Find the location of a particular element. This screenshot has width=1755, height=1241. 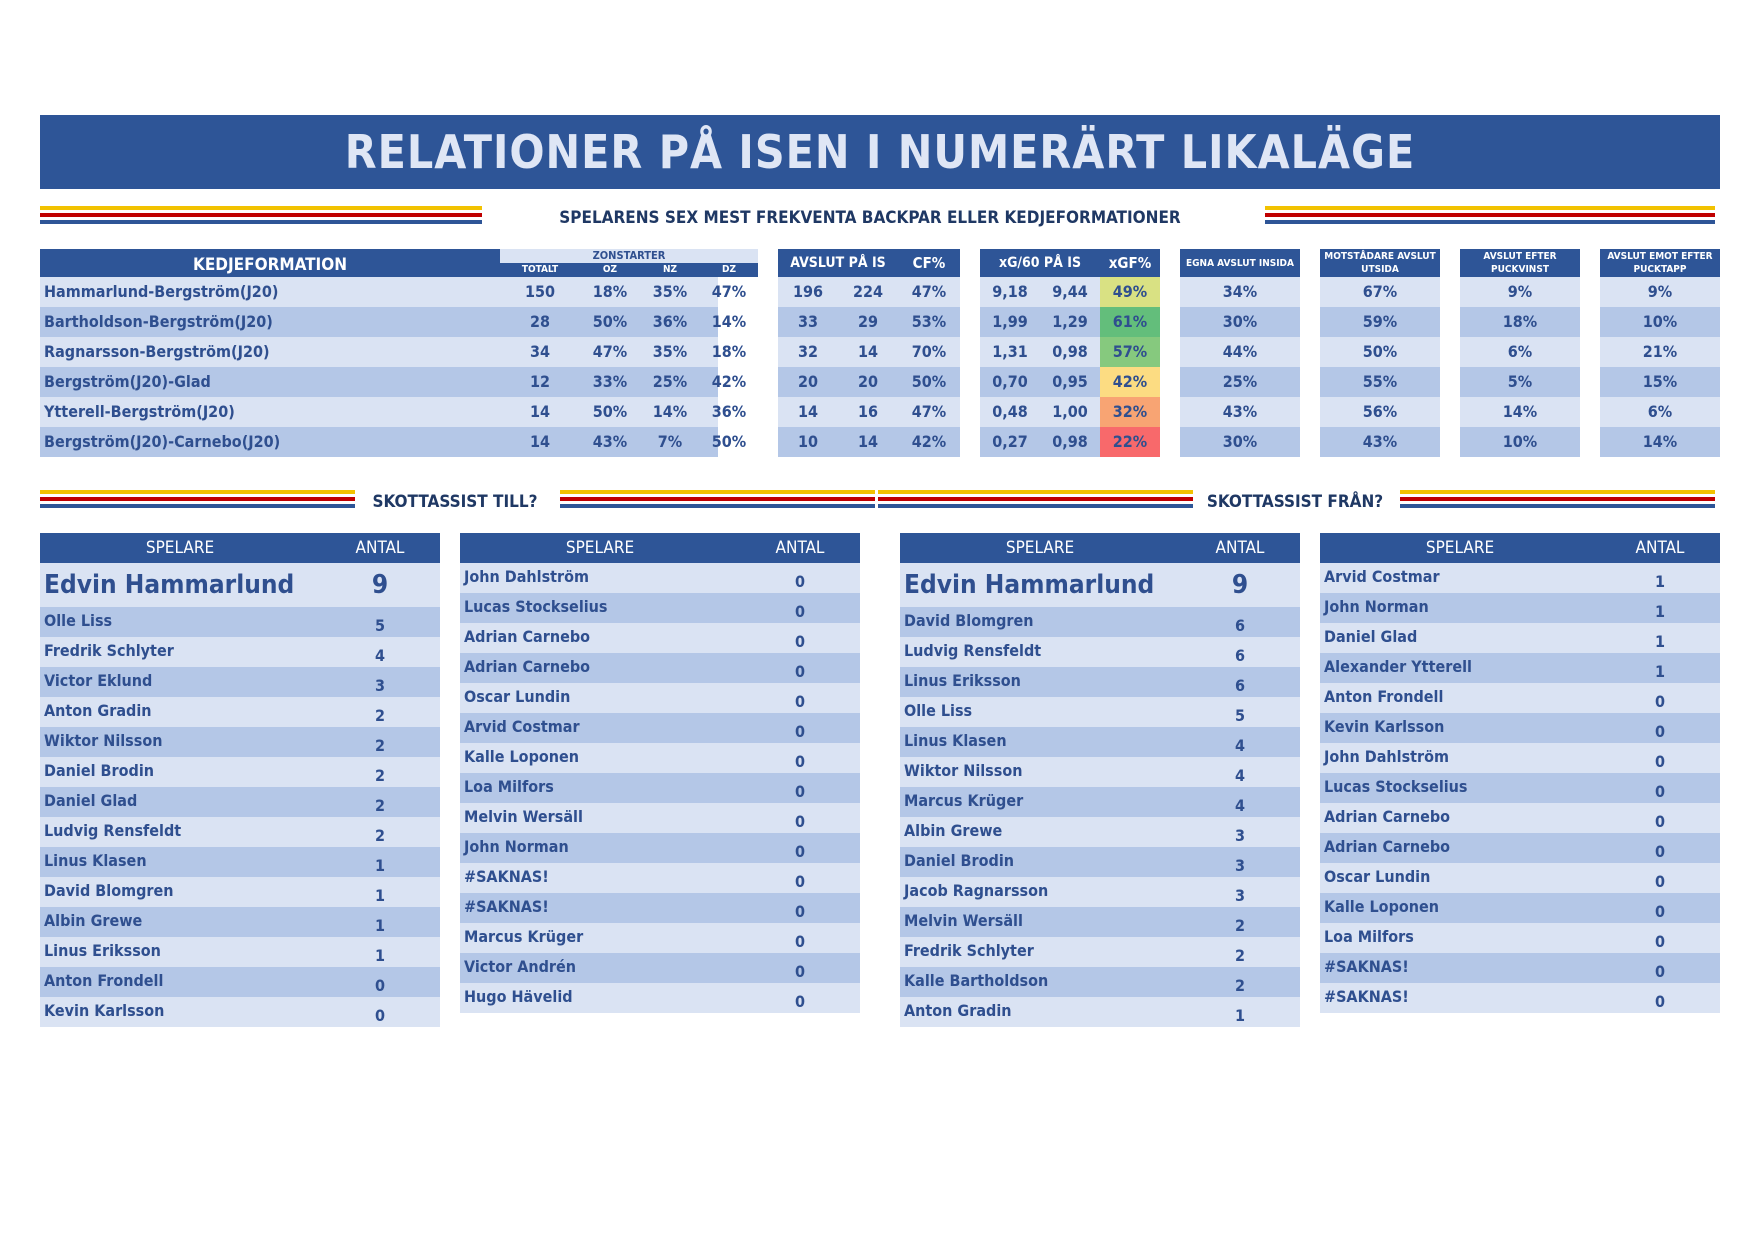

player-count: 4 is located at coordinates (1239, 745).